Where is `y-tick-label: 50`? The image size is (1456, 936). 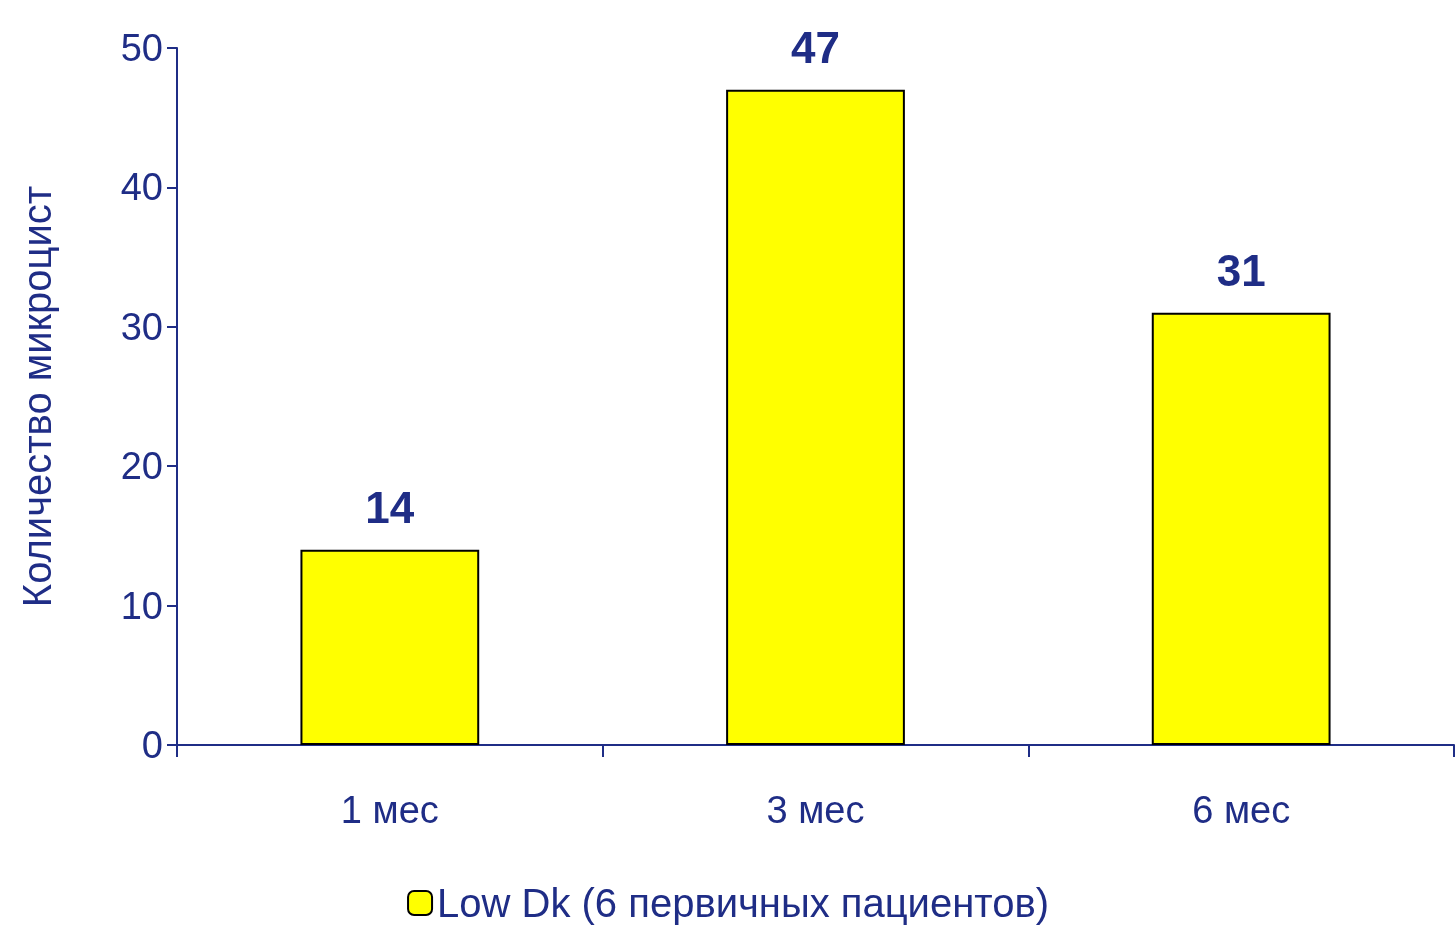
y-tick-label: 50 is located at coordinates (141, 48).